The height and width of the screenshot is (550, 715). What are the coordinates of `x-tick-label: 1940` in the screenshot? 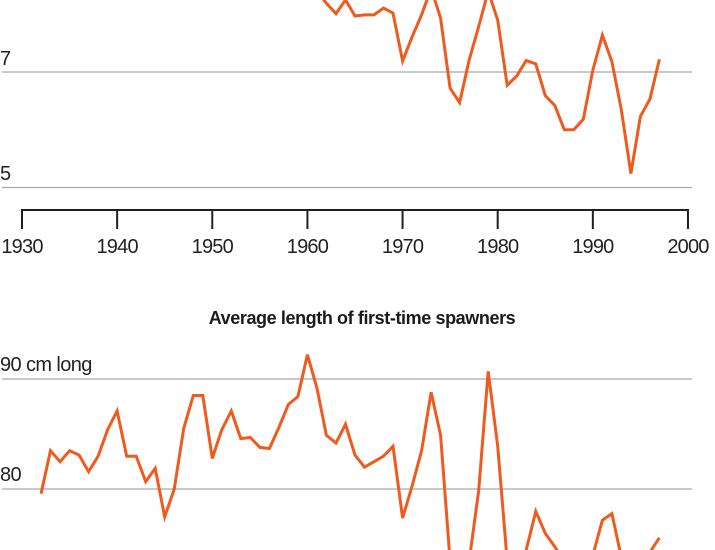 It's located at (117, 247).